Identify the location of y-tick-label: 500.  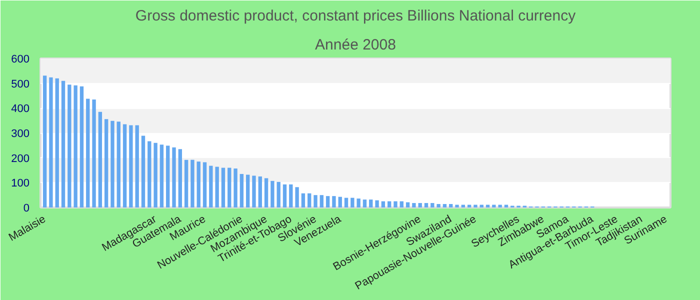
(20, 84).